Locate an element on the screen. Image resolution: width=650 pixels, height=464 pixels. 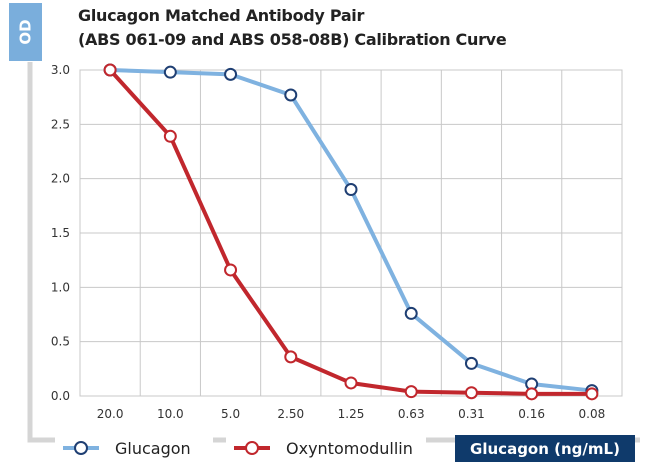
x-tick-label: 0.16 is located at coordinates (531, 414).